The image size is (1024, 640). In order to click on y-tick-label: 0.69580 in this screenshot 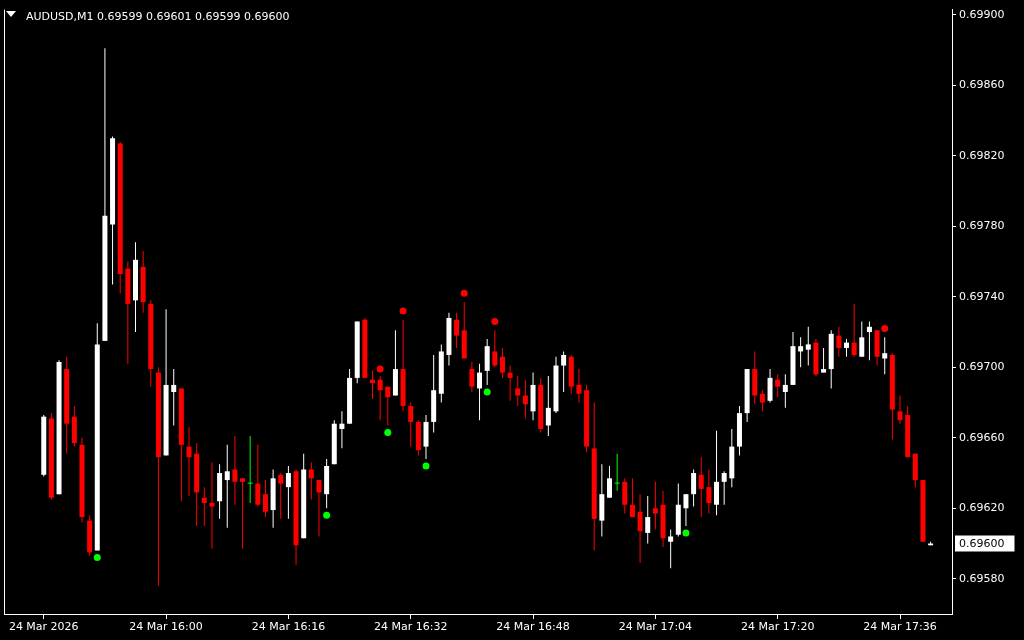, I will do `click(982, 578)`.